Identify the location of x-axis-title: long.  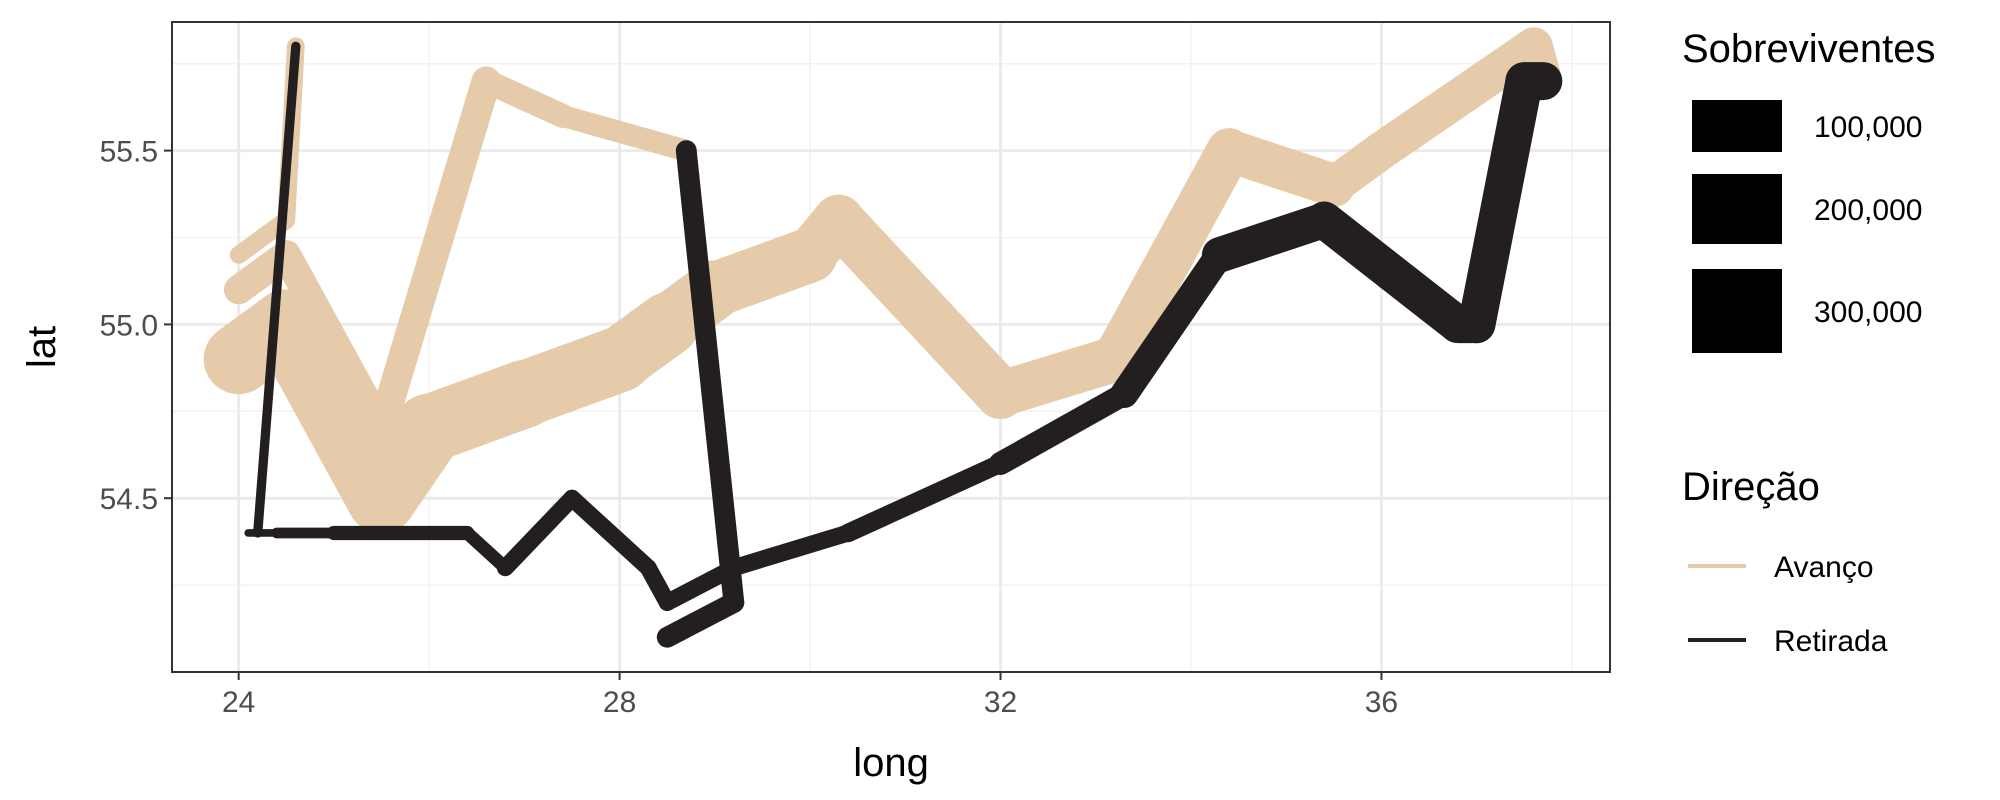
(891, 763).